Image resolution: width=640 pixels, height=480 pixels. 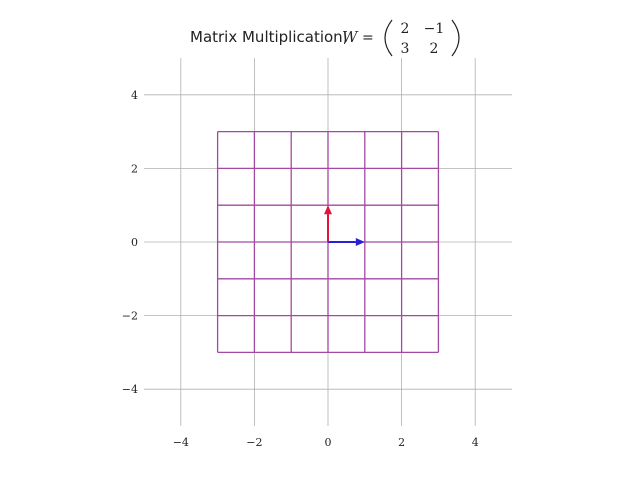 I want to click on chart-title: Matrix Multiplication, W = 2 −1 3 2, so click(x=325, y=38).